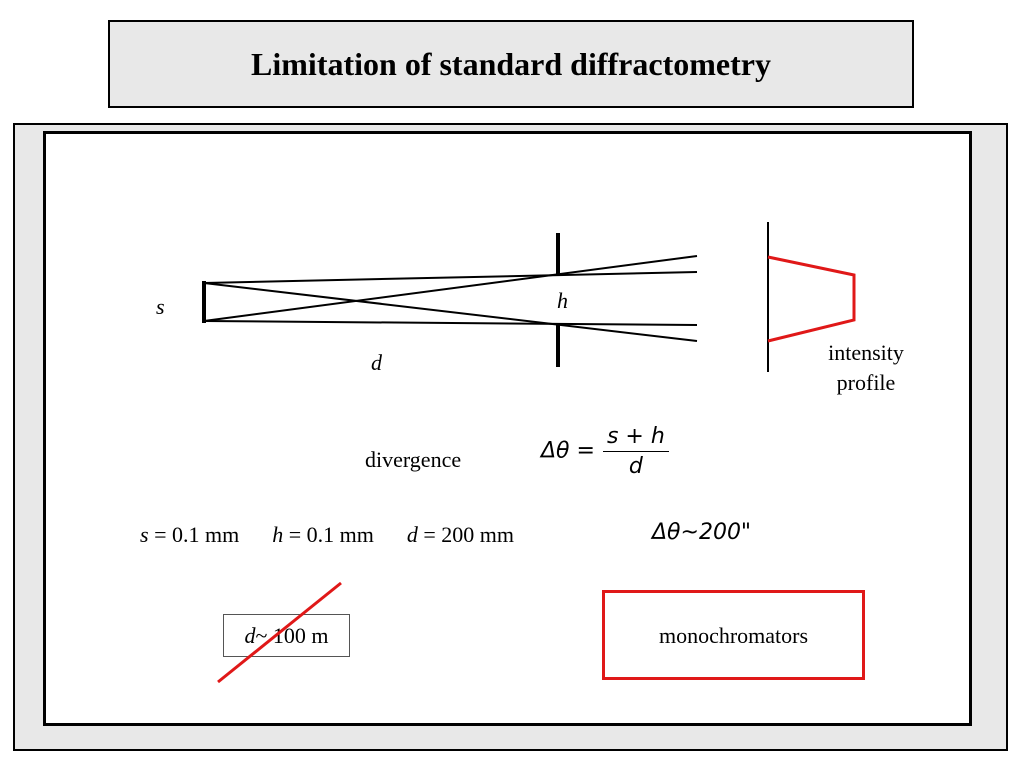 Image resolution: width=1024 pixels, height=768 pixels. What do you see at coordinates (376, 362) in the screenshot?
I see `label-d: d` at bounding box center [376, 362].